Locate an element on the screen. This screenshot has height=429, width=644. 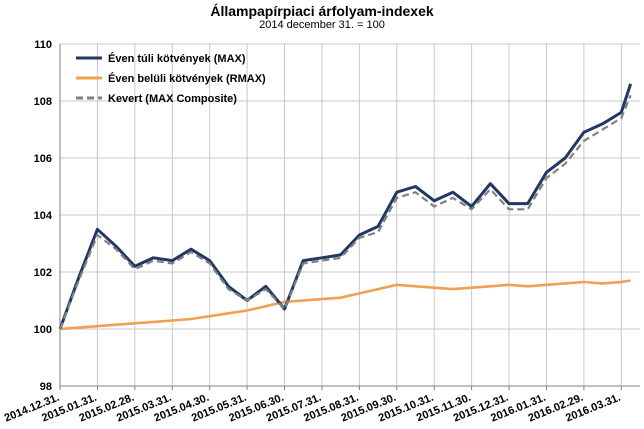
y-tick-label: 108 is located at coordinates (43, 102).